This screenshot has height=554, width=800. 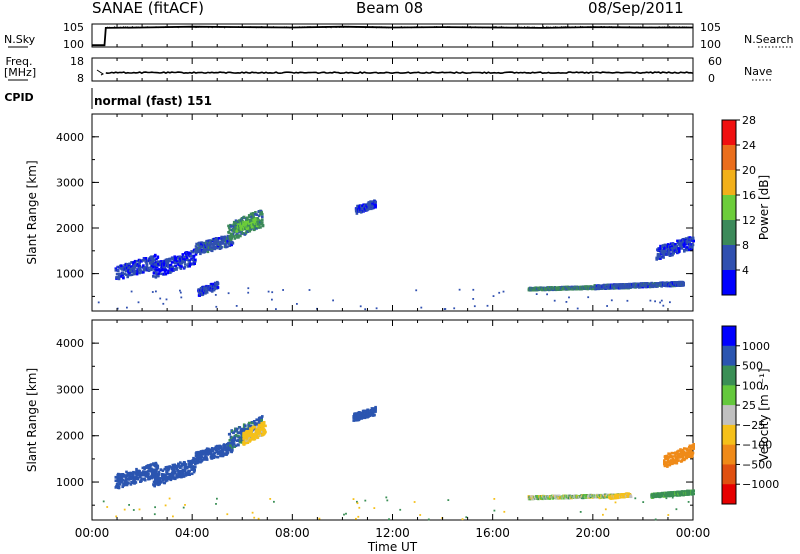 I want to click on freq-series, so click(x=399, y=73).